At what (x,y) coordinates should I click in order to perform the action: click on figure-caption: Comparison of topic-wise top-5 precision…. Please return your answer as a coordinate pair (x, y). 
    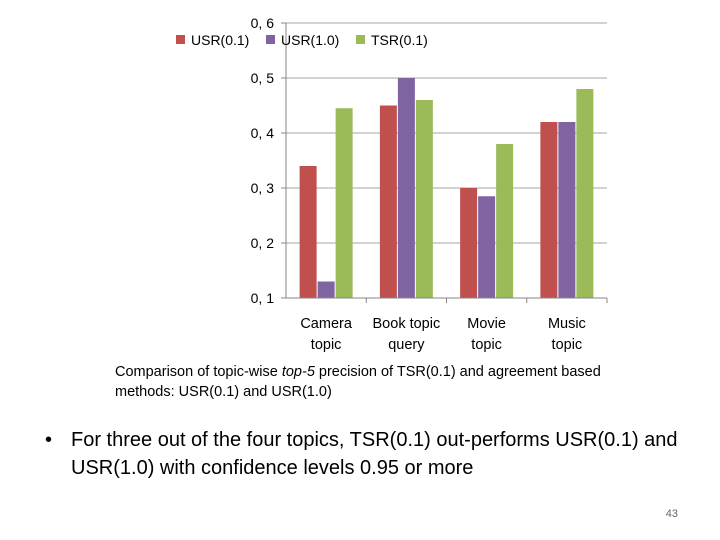
    Looking at the image, I should click on (385, 382).